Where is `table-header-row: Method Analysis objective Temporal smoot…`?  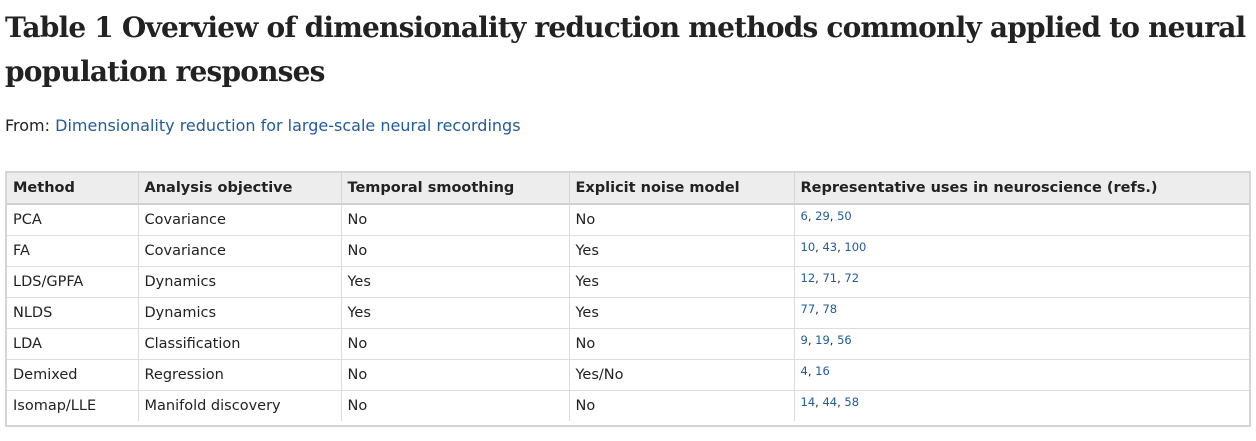
table-header-row: Method Analysis objective Temporal smoot… is located at coordinates (628, 189).